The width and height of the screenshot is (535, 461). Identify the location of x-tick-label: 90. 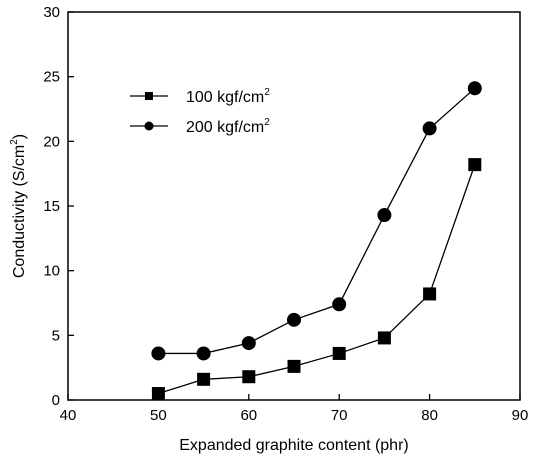
(520, 415).